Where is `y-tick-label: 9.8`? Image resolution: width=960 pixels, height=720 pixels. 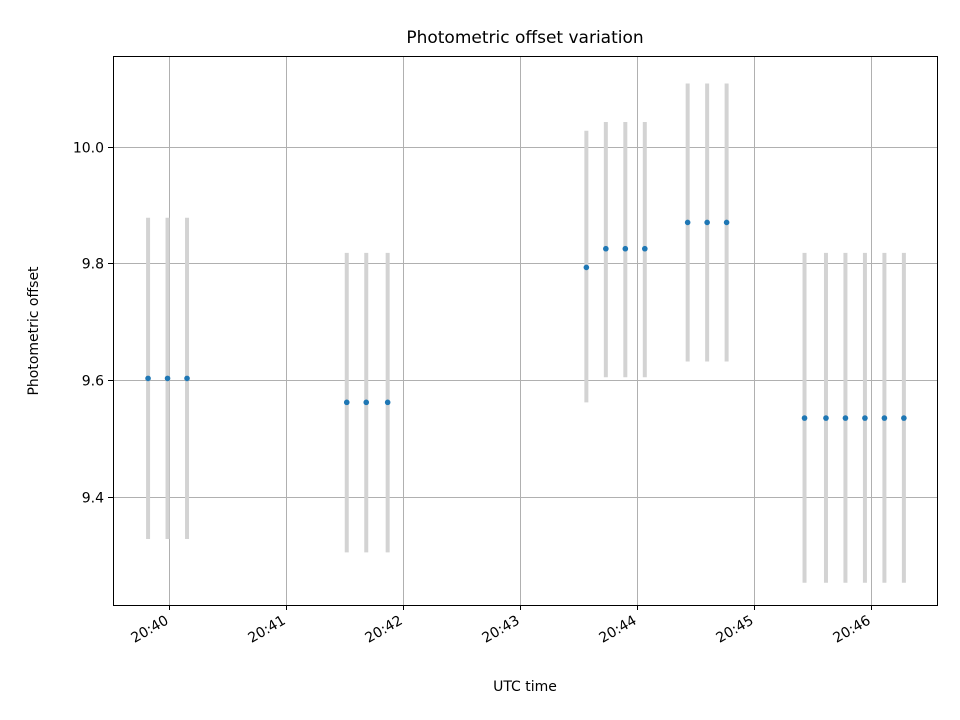 y-tick-label: 9.8 is located at coordinates (93, 265).